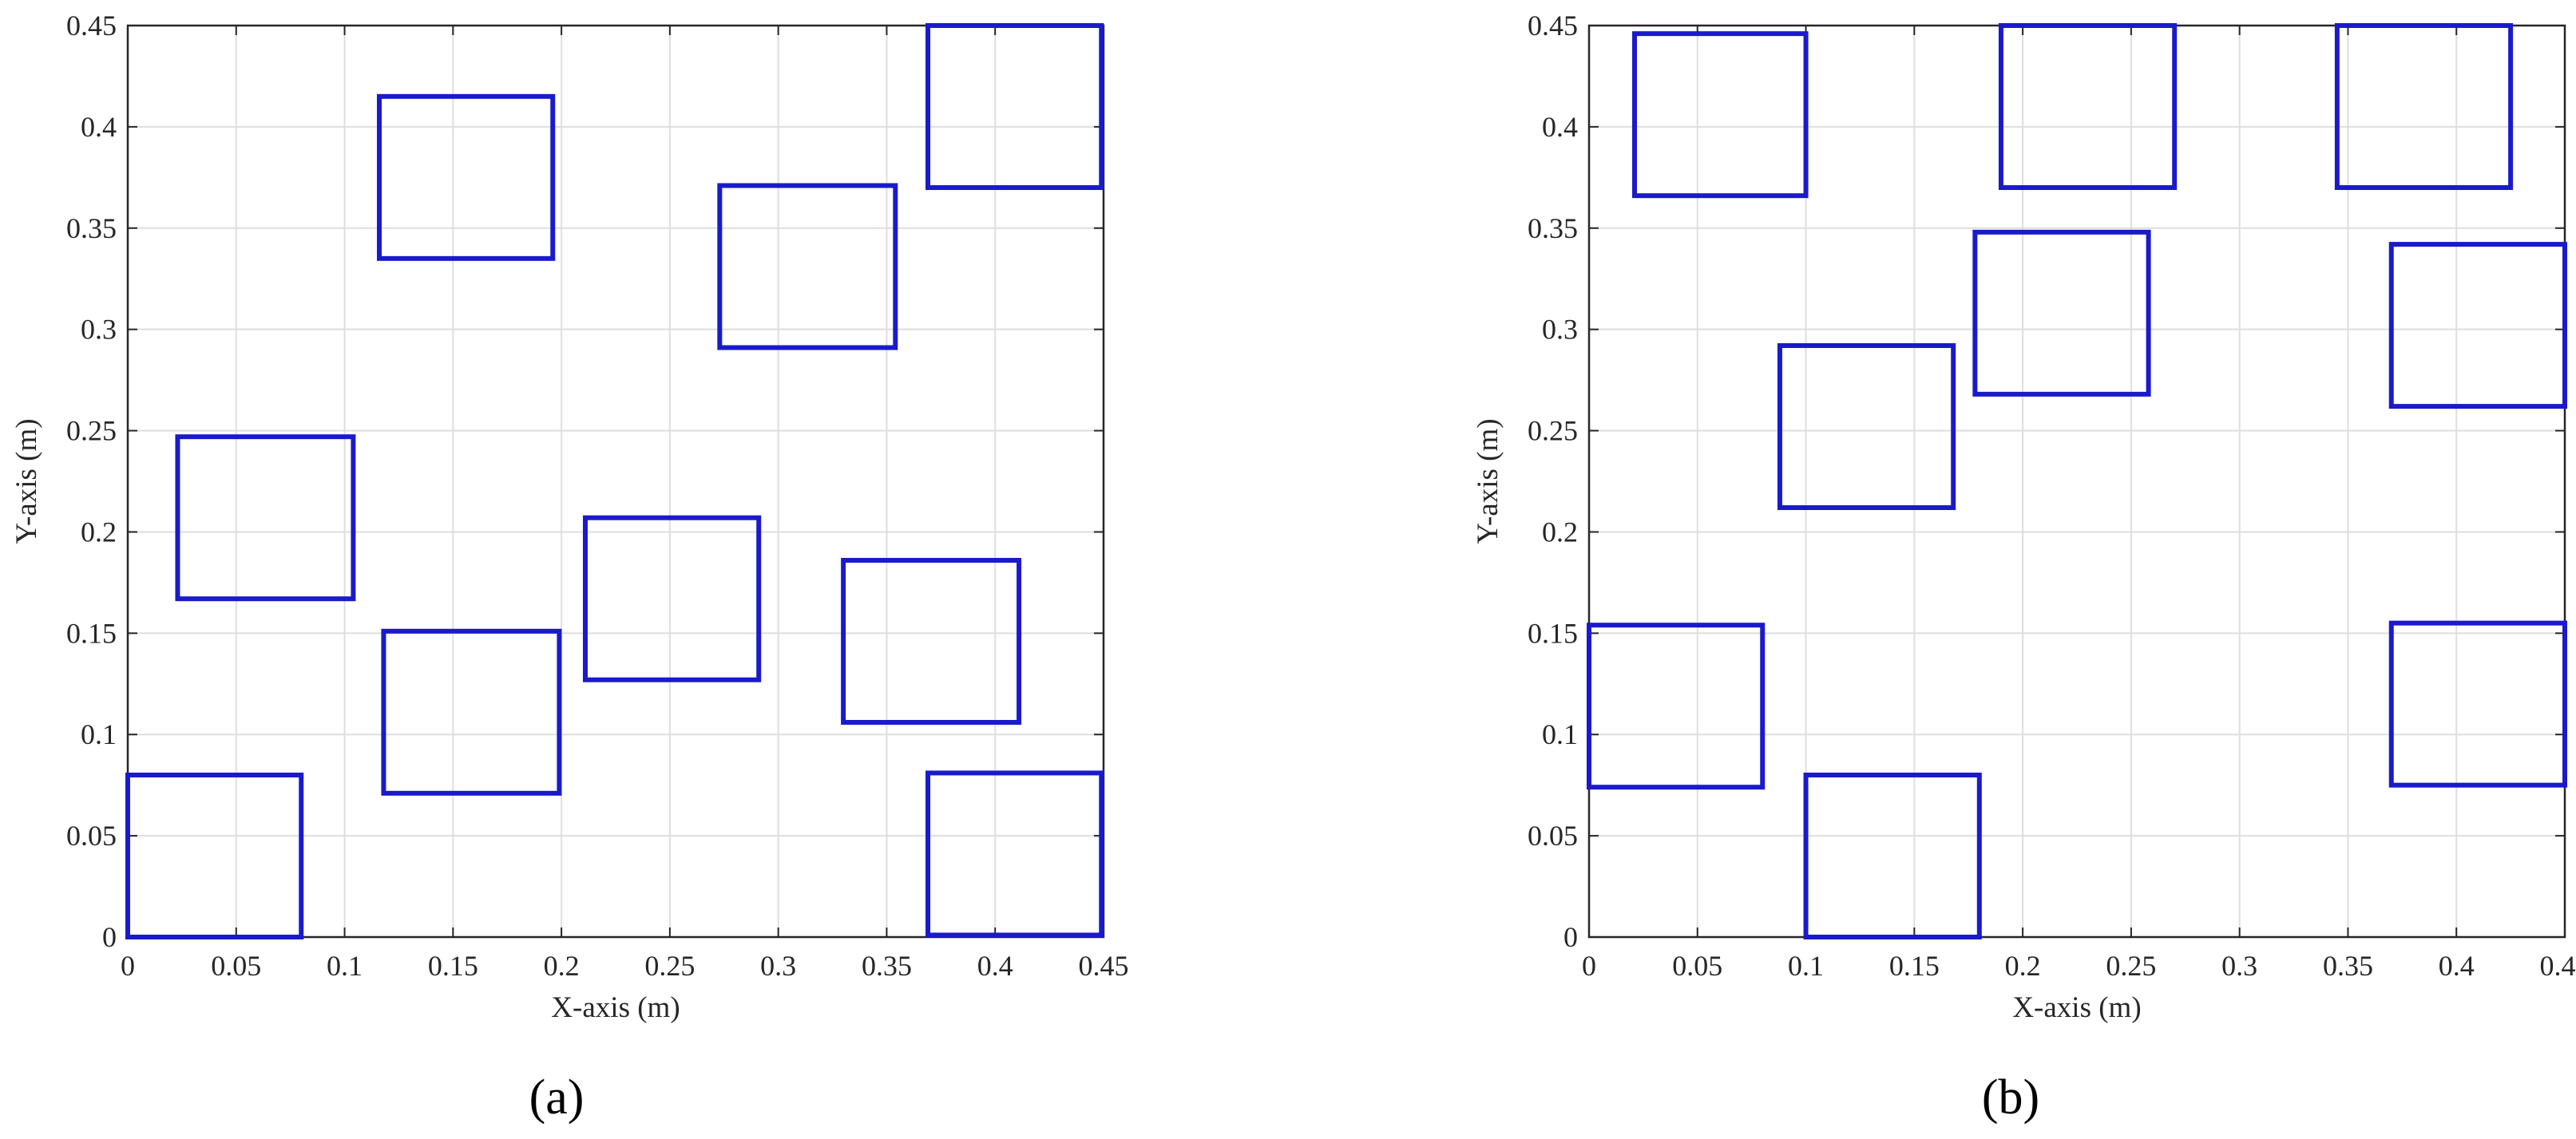 This screenshot has height=1139, width=2576. What do you see at coordinates (557, 1097) in the screenshot?
I see `panel-caption: (a)` at bounding box center [557, 1097].